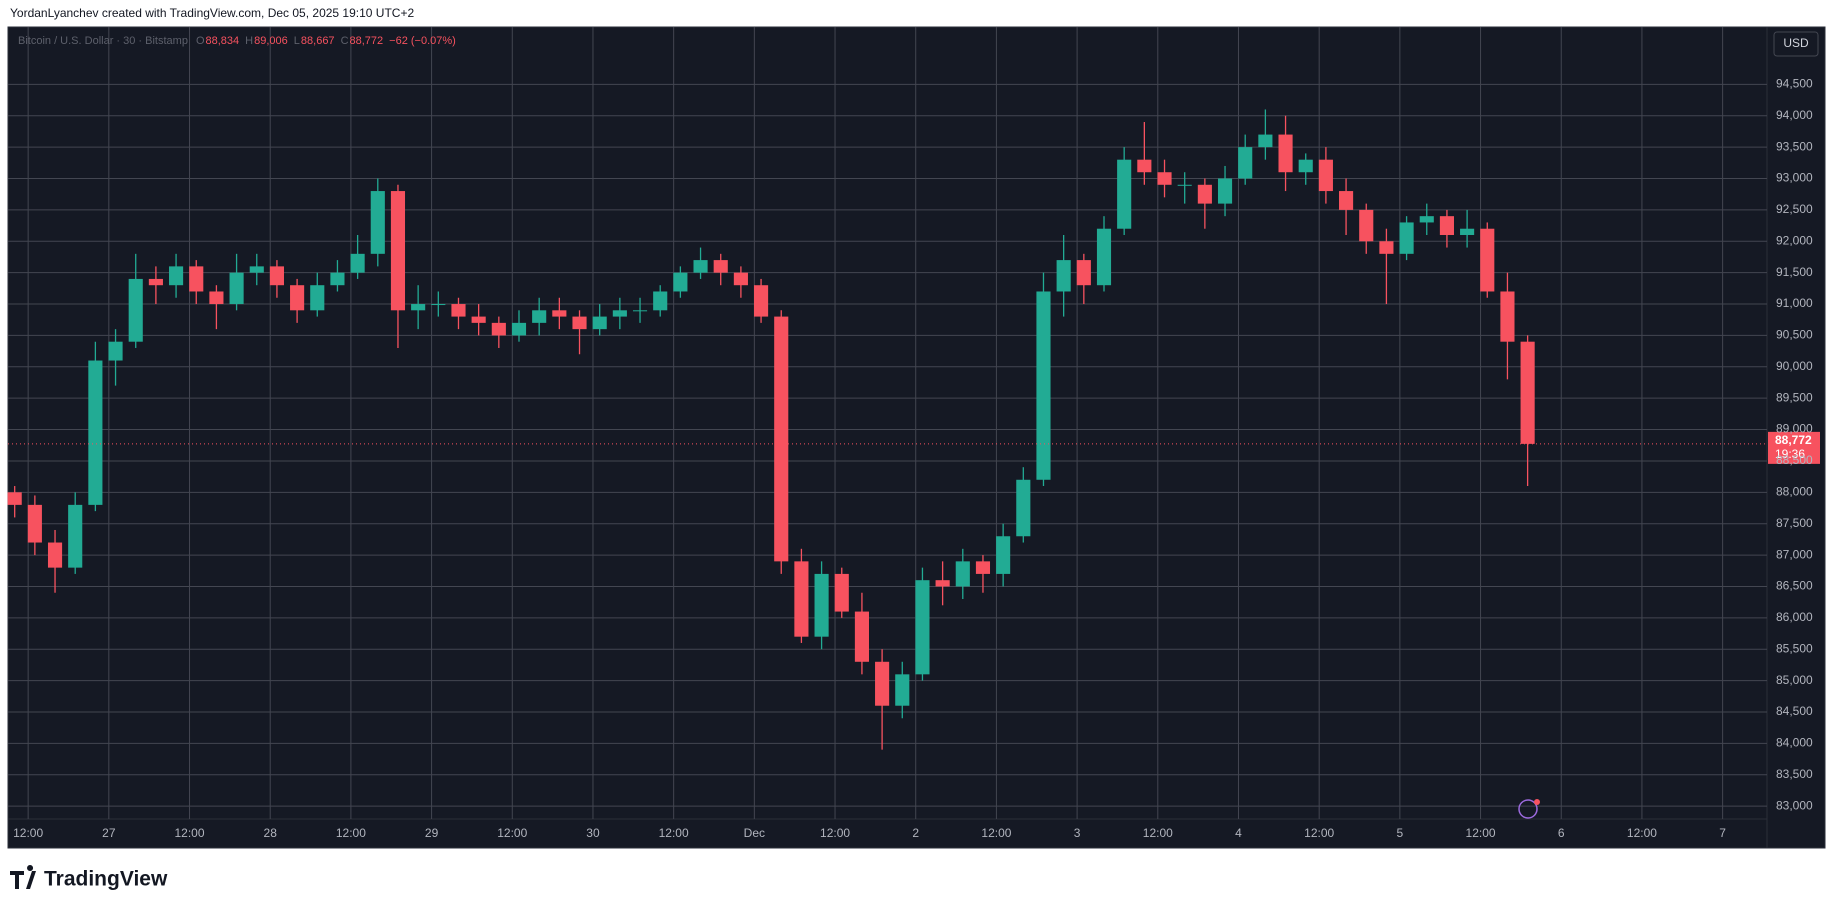 Image resolution: width=1835 pixels, height=909 pixels. Describe the element at coordinates (1790, 454) in the screenshot. I see `countdown: 19:36` at that location.